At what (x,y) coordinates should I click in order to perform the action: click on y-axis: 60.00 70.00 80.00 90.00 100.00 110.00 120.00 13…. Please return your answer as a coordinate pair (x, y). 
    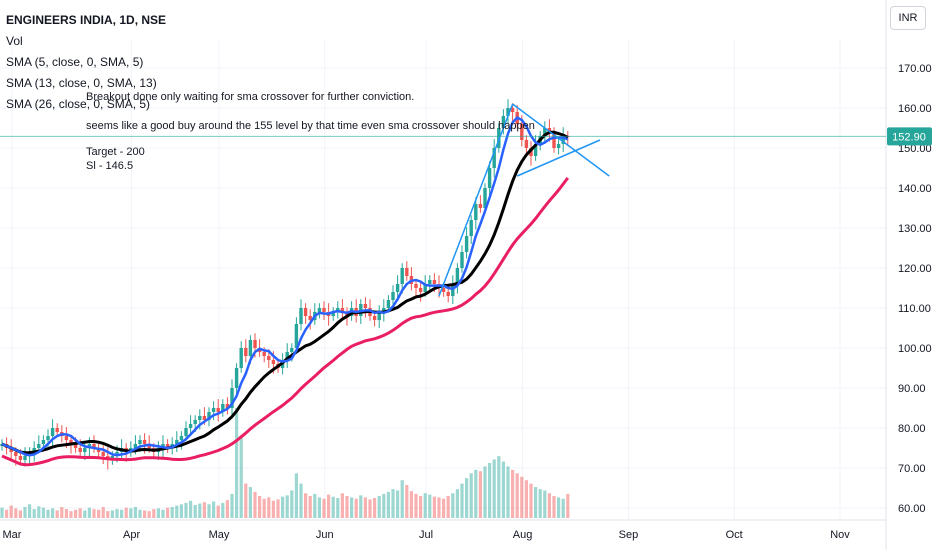
    Looking at the image, I should click on (908, 275).